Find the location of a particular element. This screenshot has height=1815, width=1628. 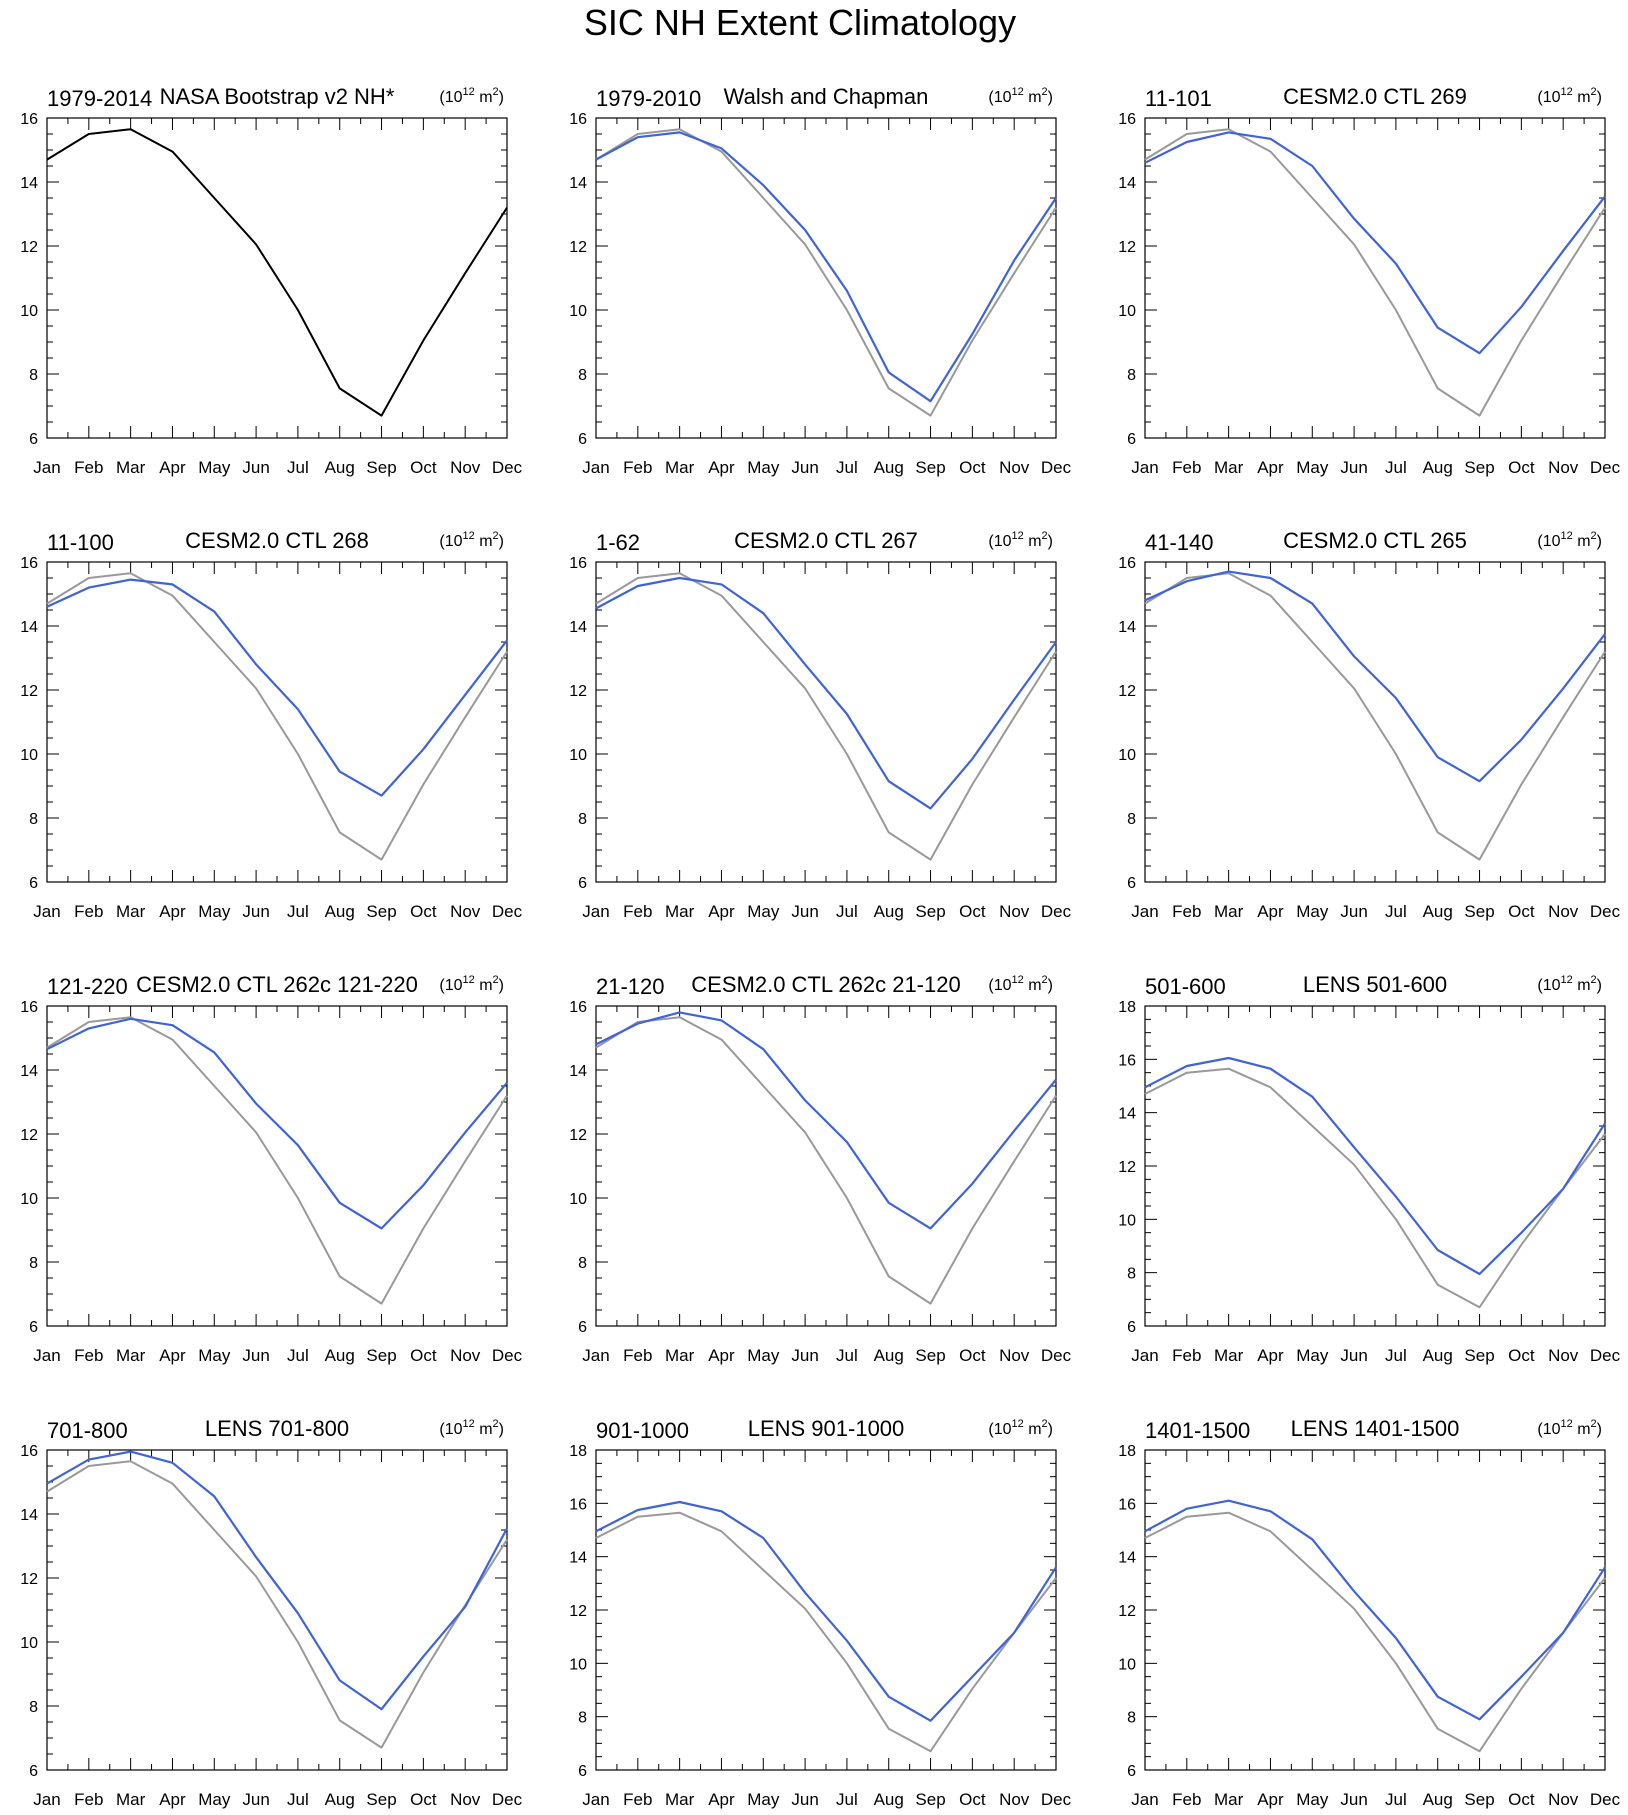

panel-period-label: 501-600 is located at coordinates (1185, 986).